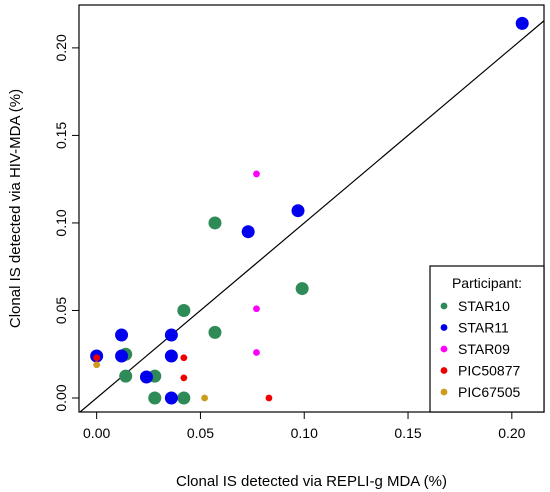  Describe the element at coordinates (489, 392) in the screenshot. I see `legend-label-pic67505: PIC67505` at that location.